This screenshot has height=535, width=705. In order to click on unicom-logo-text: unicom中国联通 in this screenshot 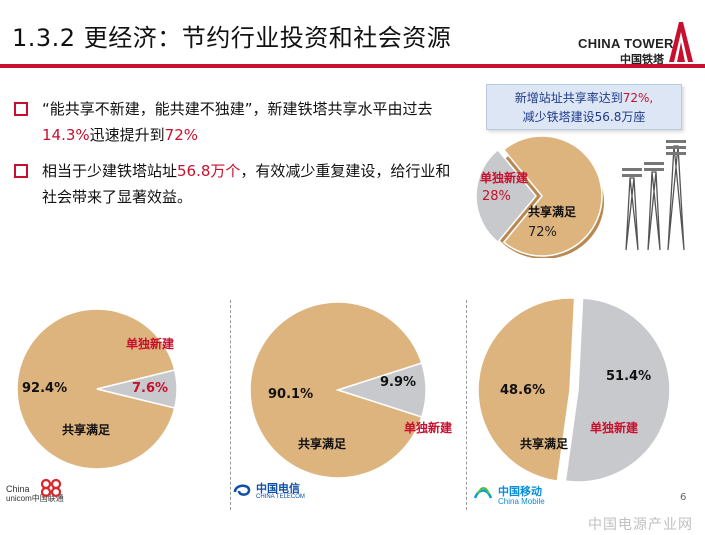, I will do `click(35, 498)`.